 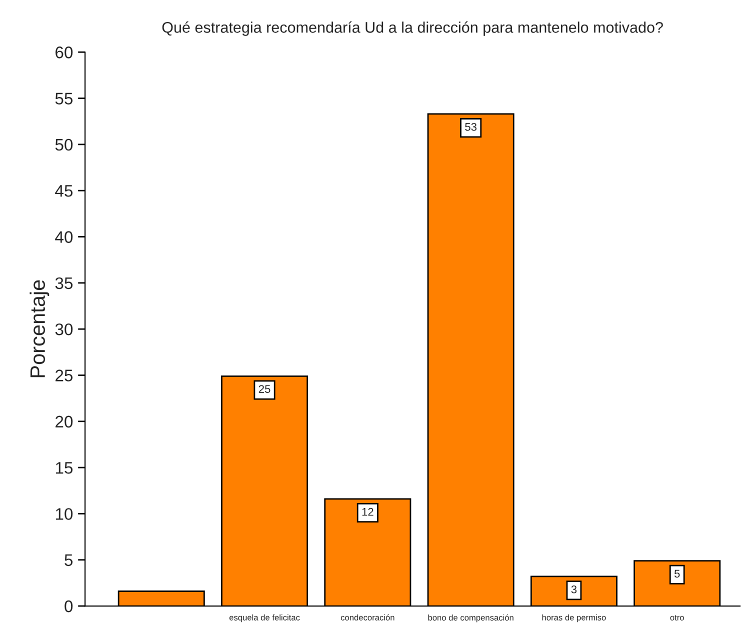 What do you see at coordinates (64, 283) in the screenshot?
I see `y-tick-label: 35` at bounding box center [64, 283].